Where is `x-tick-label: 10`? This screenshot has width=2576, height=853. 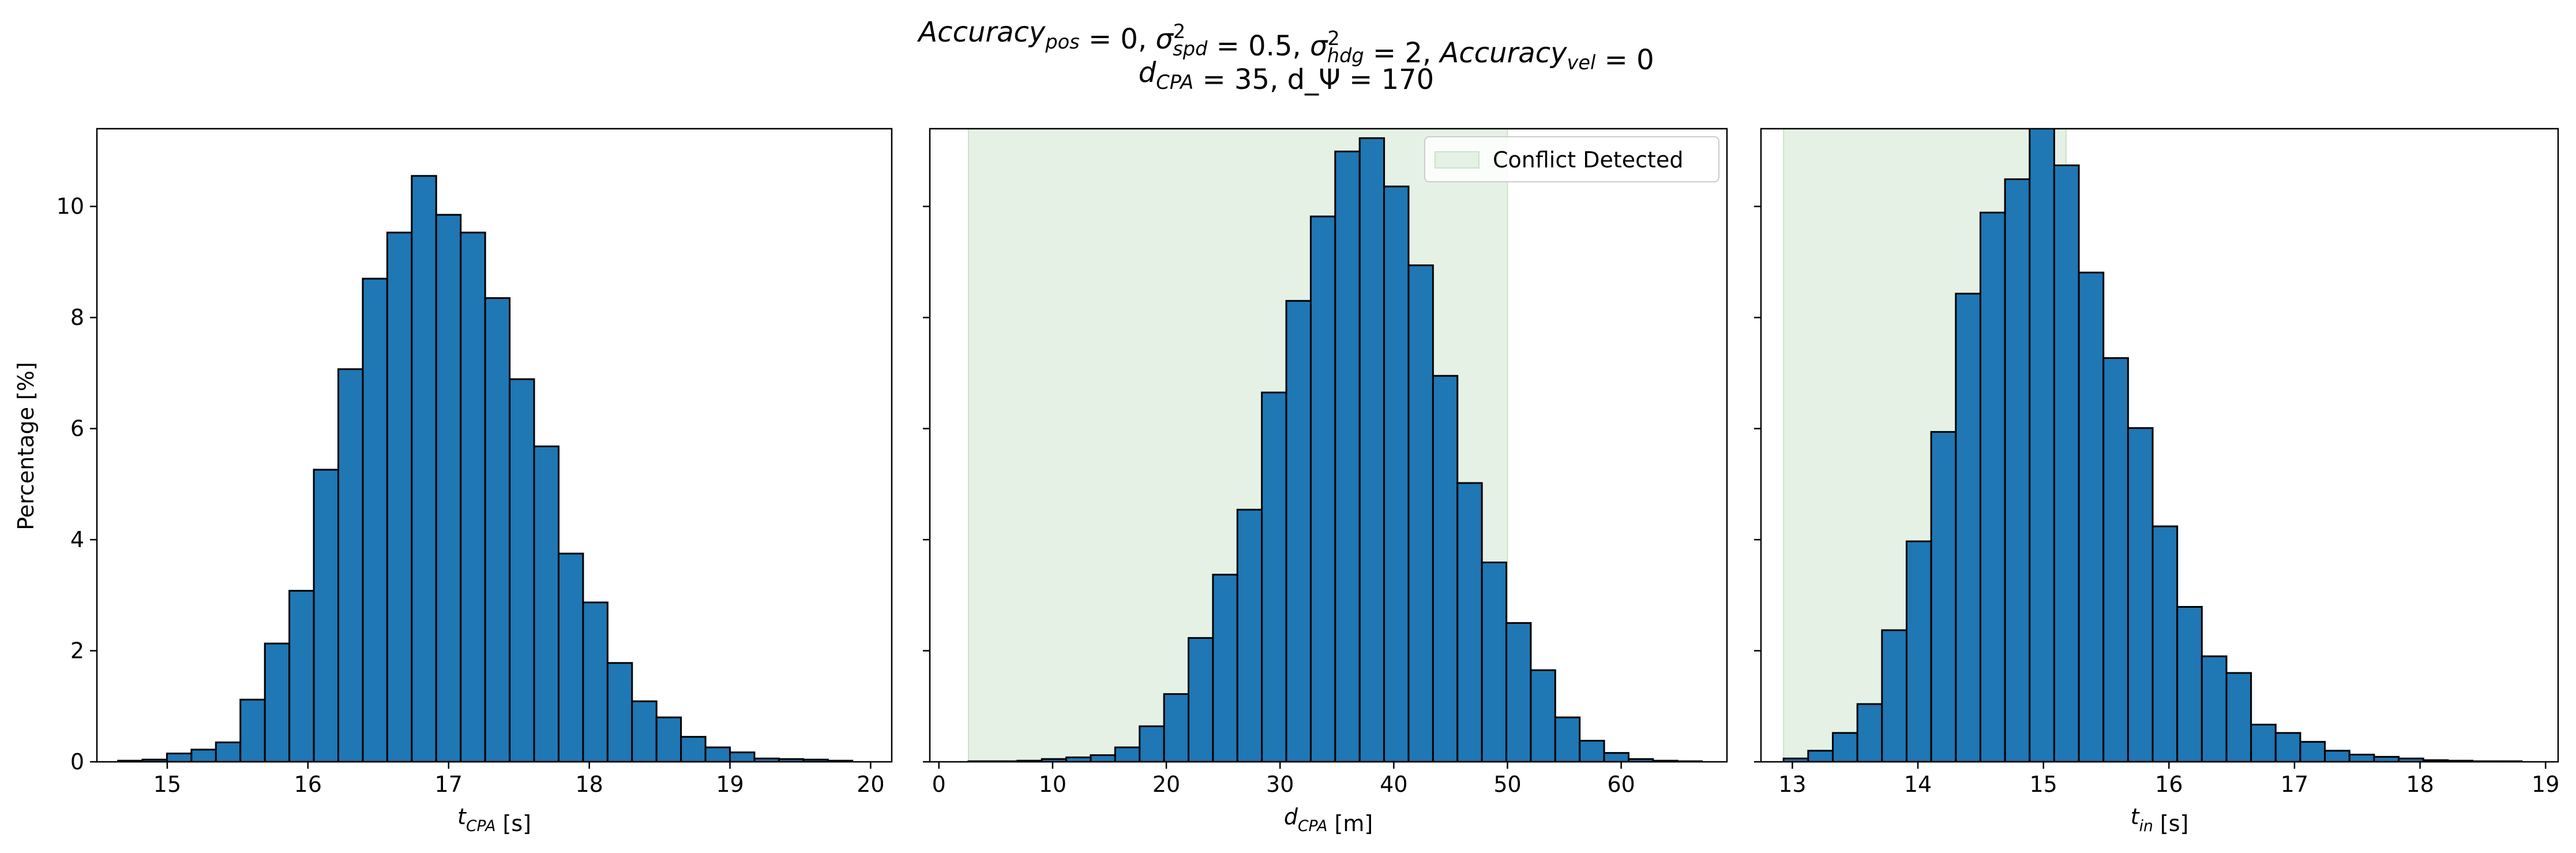 x-tick-label: 10 is located at coordinates (1053, 784).